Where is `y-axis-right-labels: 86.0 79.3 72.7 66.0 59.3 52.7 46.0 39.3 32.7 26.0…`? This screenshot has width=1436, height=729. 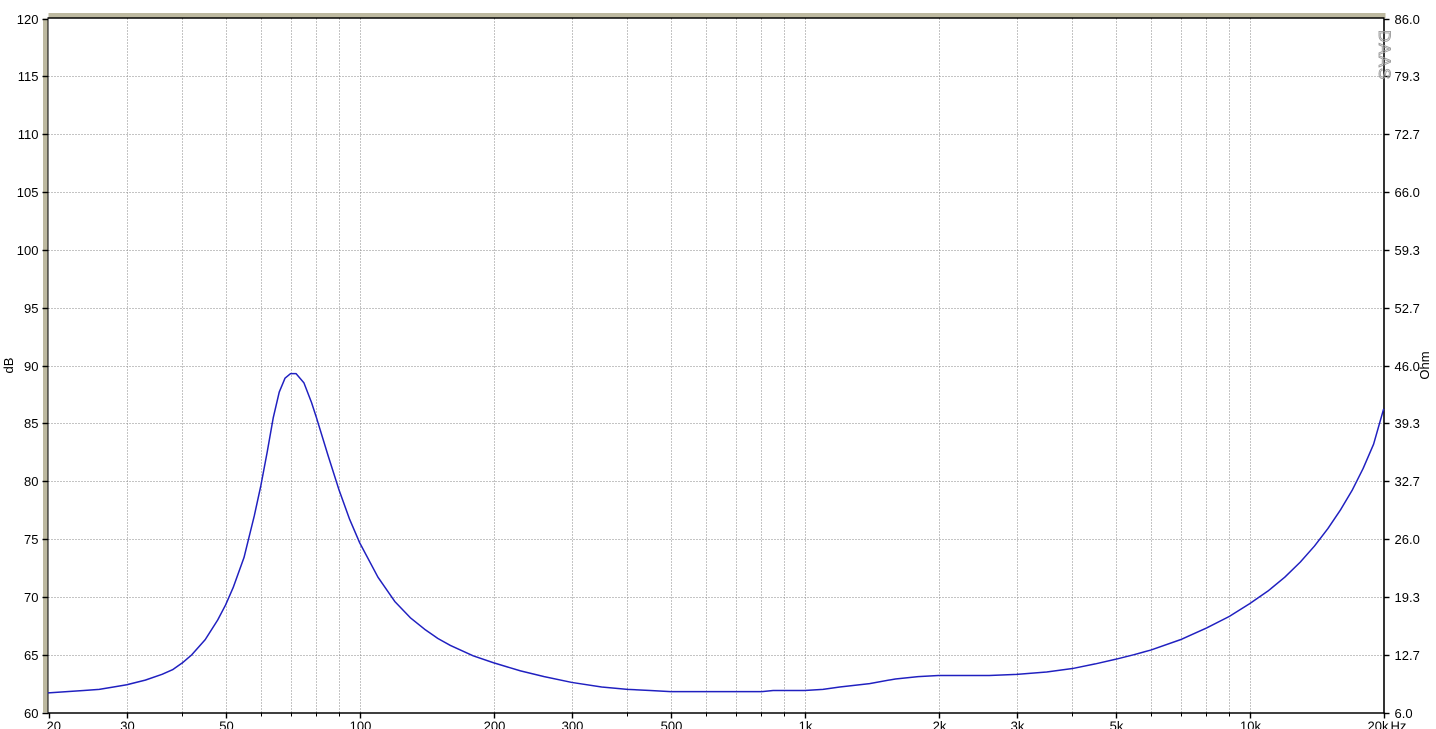 y-axis-right-labels: 86.0 79.3 72.7 66.0 59.3 52.7 46.0 39.3 32.7 26.0… is located at coordinates (1407, 366).